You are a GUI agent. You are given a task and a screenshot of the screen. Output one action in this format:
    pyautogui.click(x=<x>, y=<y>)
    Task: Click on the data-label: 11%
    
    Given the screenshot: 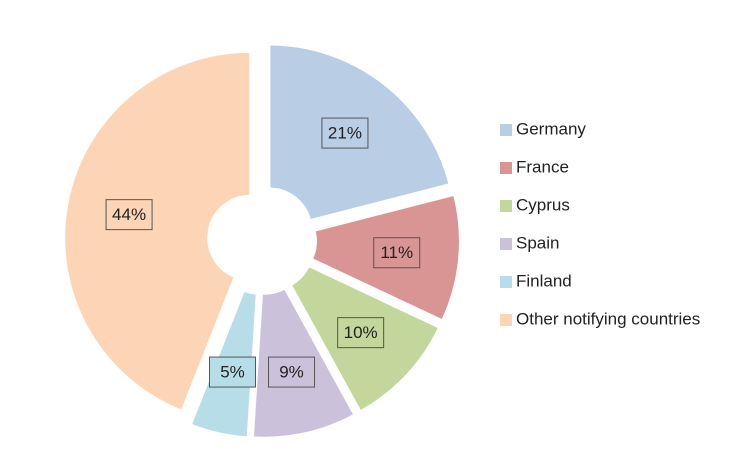 What is the action you would take?
    pyautogui.click(x=396, y=252)
    